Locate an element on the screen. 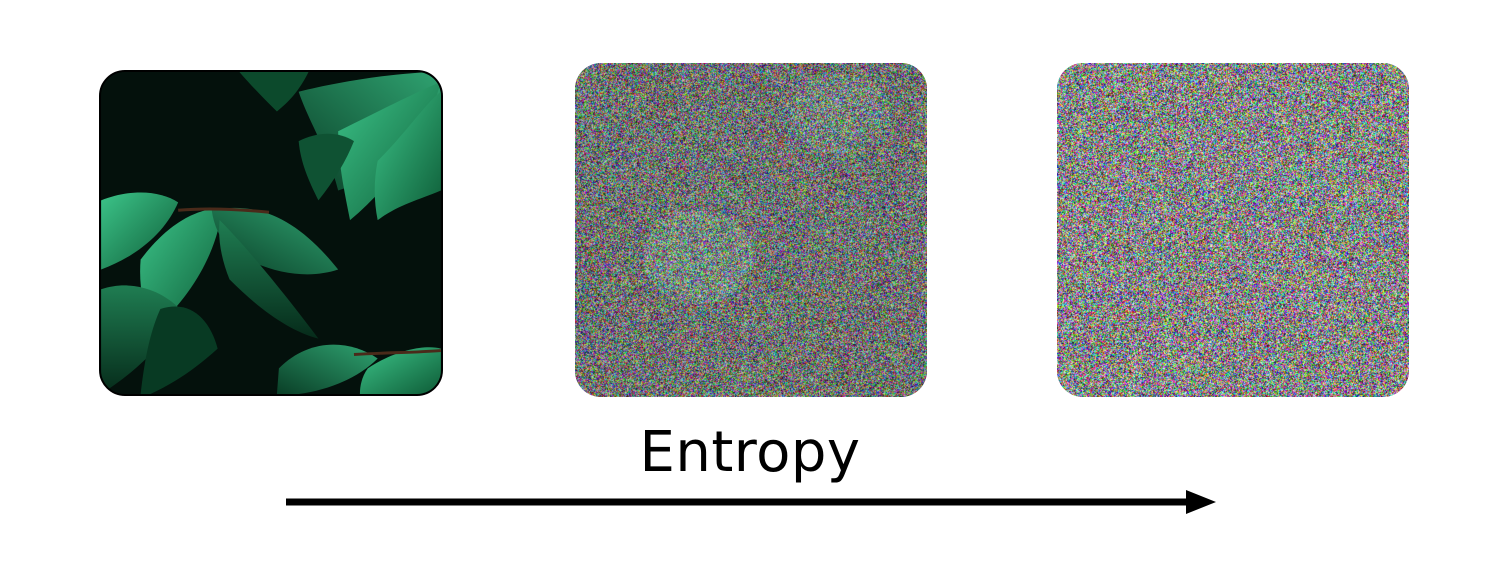  arrow-head is located at coordinates (1201, 502).